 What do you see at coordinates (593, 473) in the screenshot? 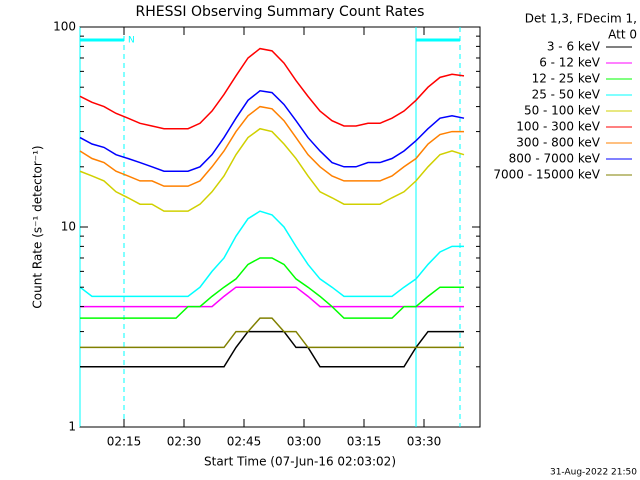
I see `timestamp: 31-Aug-2022 21:50` at bounding box center [593, 473].